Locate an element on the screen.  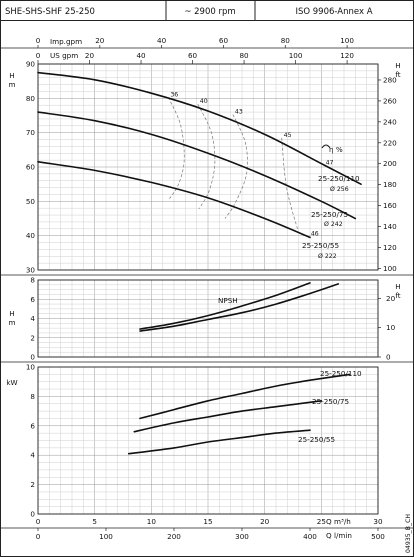
npsh-ytick-right: 0 is located at coordinates (388, 357).